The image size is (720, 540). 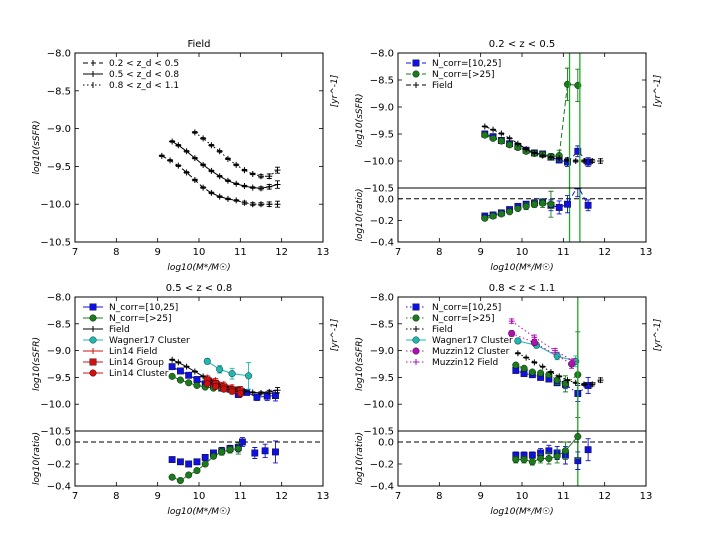 What do you see at coordinates (59, 324) in the screenshot?
I see `y-tick-label: −8.5` at bounding box center [59, 324].